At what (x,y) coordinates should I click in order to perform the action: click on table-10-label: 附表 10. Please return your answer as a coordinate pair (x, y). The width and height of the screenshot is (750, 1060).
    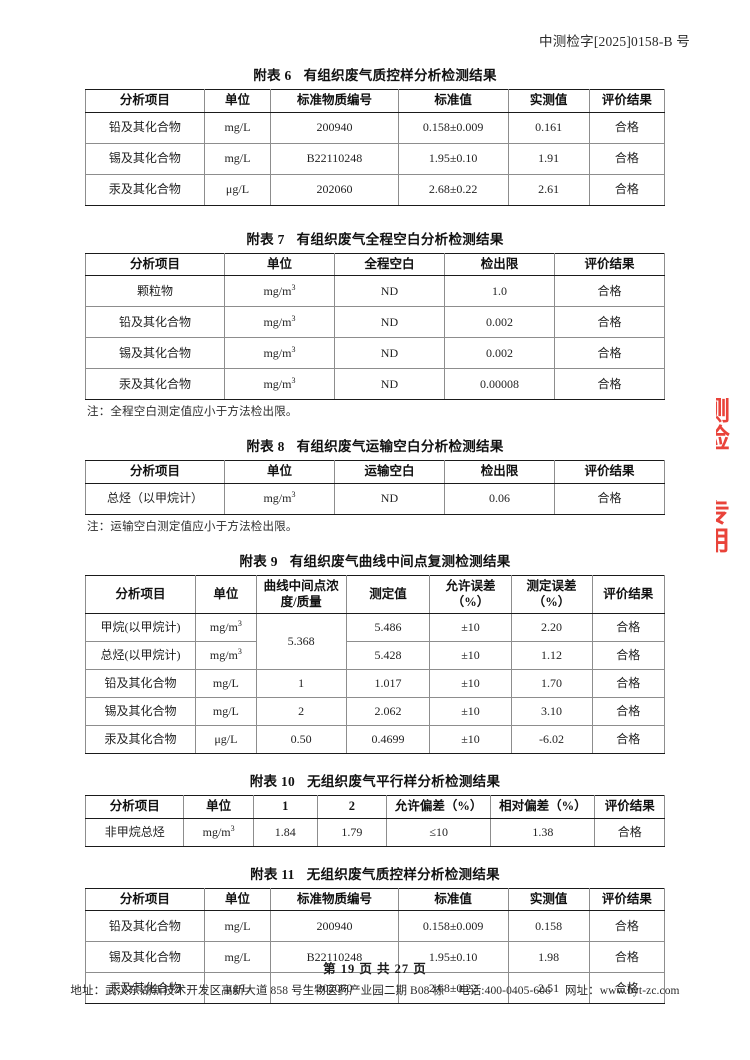
    Looking at the image, I should click on (272, 782).